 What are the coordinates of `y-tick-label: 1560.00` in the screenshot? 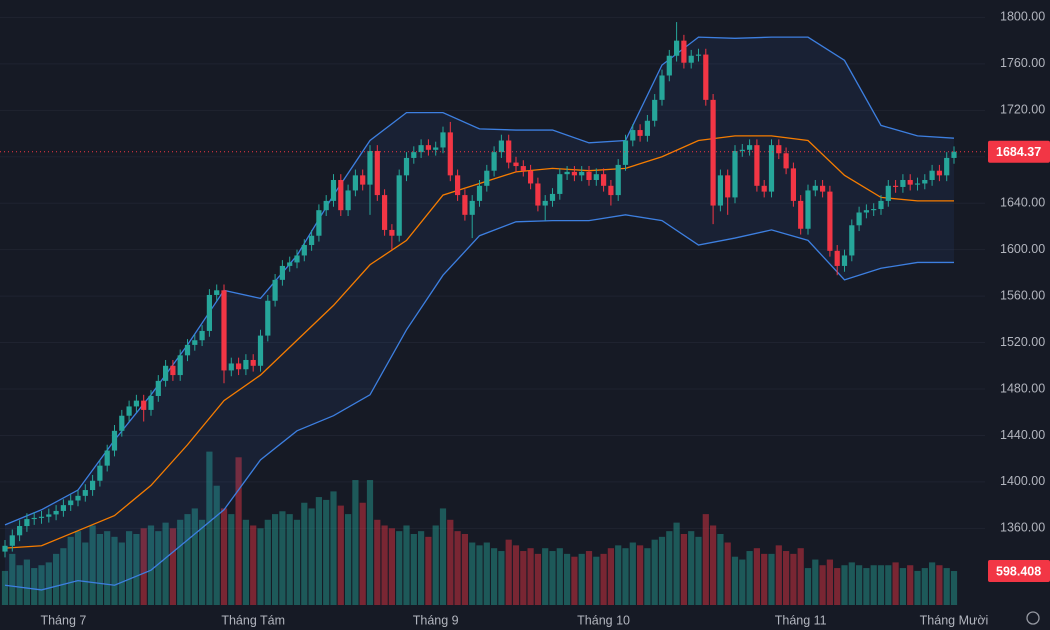 It's located at (1022, 295).